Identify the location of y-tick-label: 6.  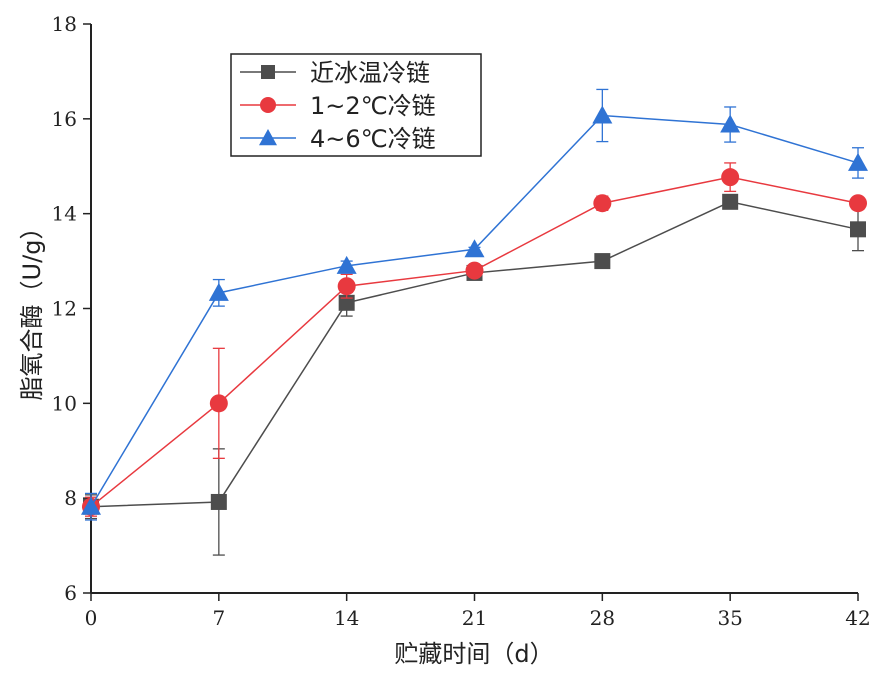
(70, 593).